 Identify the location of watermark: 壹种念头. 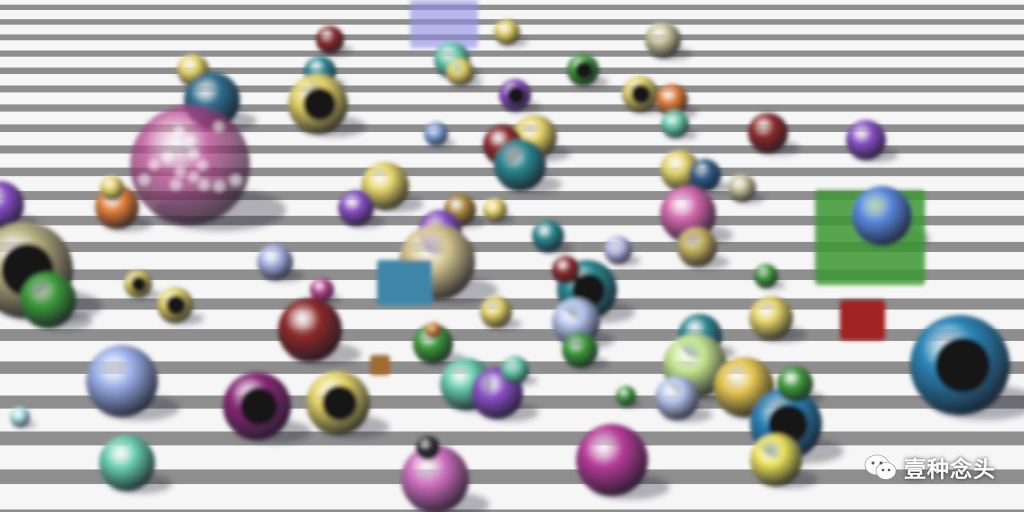
(930, 468).